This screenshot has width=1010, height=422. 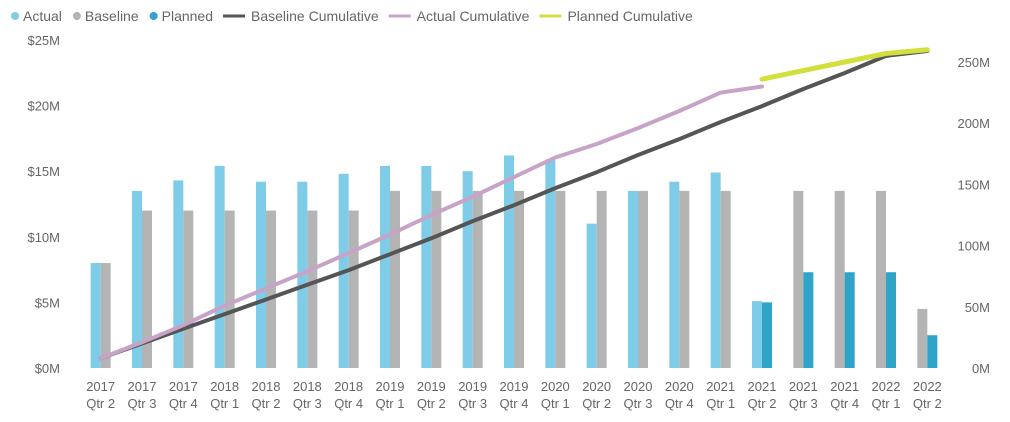 I want to click on y-left-tick-label: $20M, so click(x=43, y=106).